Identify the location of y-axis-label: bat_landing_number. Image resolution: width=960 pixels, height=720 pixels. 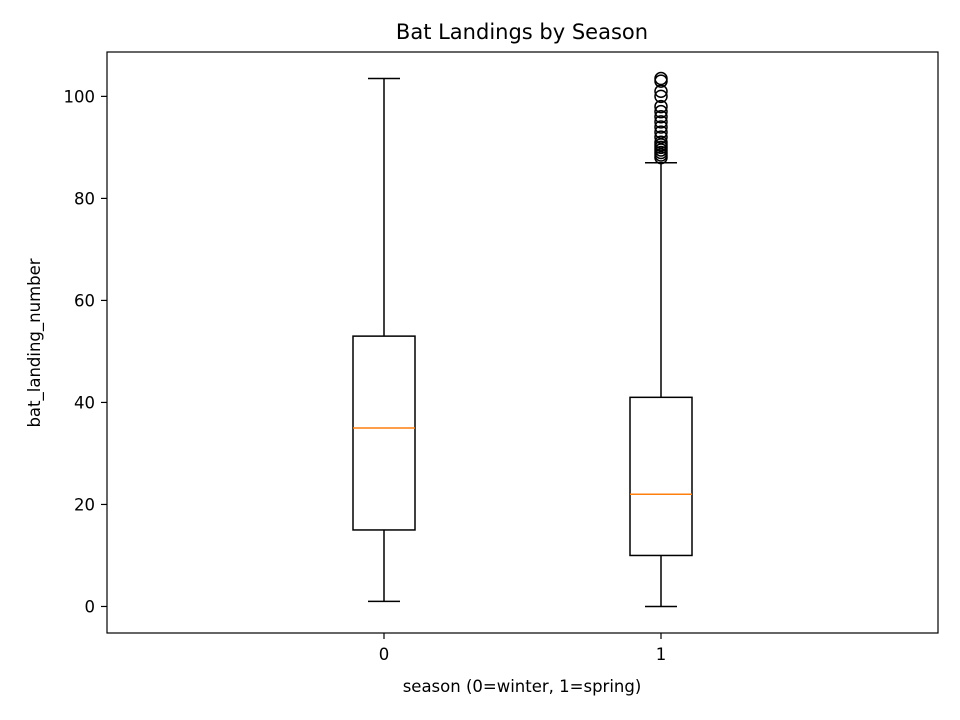
(35, 342).